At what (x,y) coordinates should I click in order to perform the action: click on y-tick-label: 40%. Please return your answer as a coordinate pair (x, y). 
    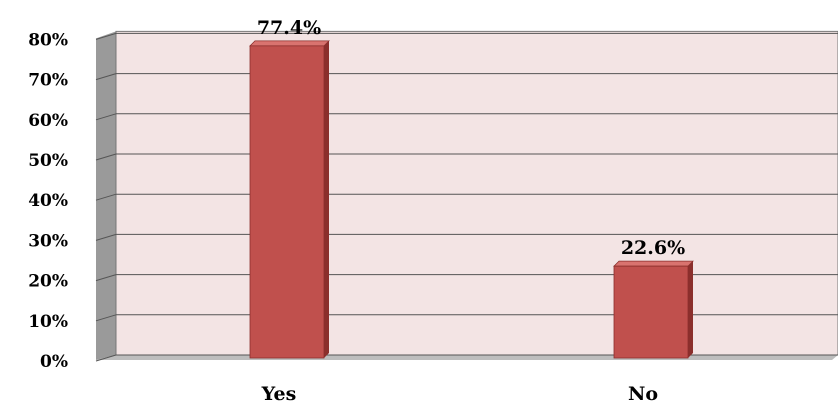
    Looking at the image, I should click on (48, 201).